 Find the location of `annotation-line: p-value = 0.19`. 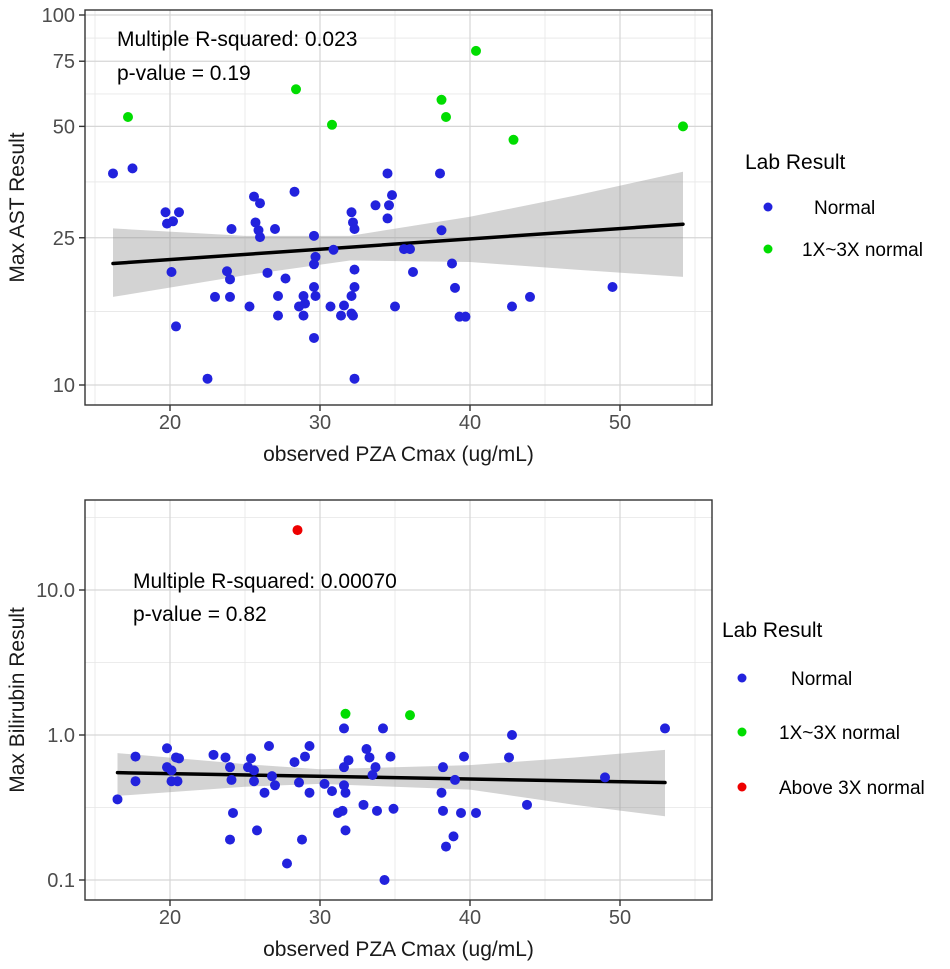

annotation-line: p-value = 0.19 is located at coordinates (184, 73).